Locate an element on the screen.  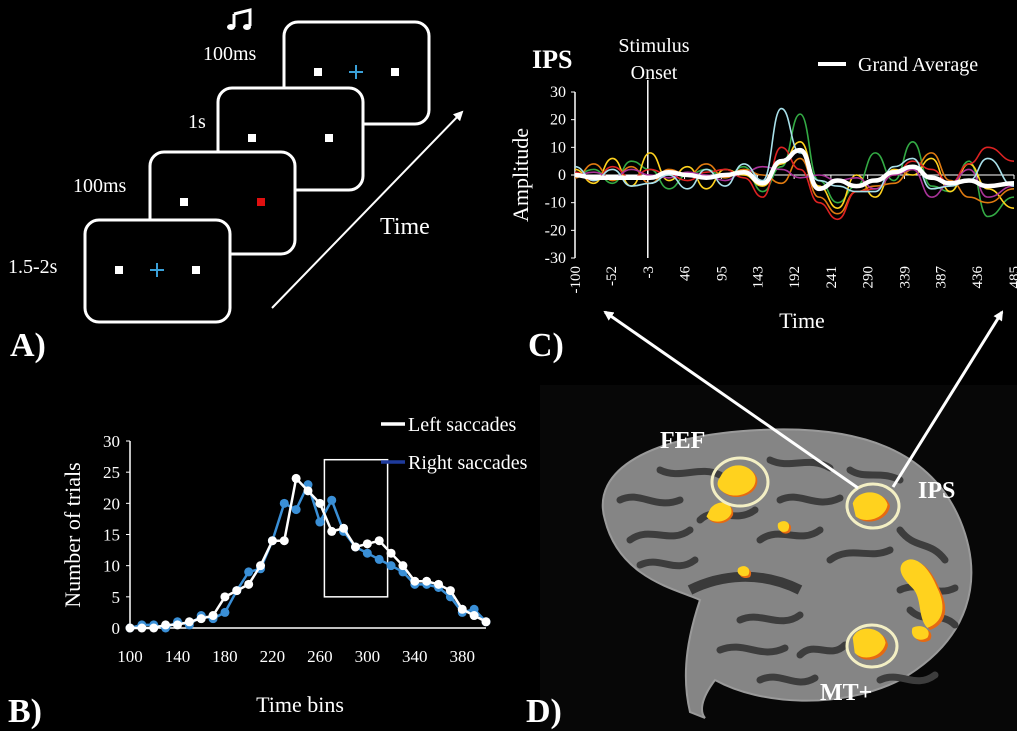
onset-label-line2: Onset is located at coordinates (654, 73).